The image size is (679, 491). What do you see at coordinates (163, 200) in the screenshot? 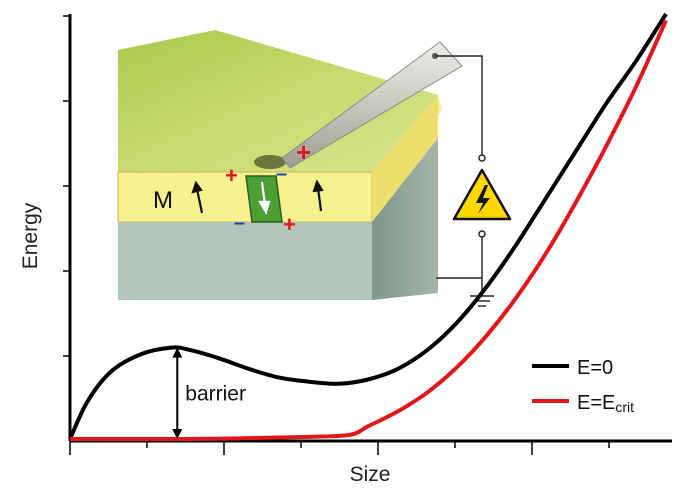
I see `magnetic-layer-label: M` at bounding box center [163, 200].